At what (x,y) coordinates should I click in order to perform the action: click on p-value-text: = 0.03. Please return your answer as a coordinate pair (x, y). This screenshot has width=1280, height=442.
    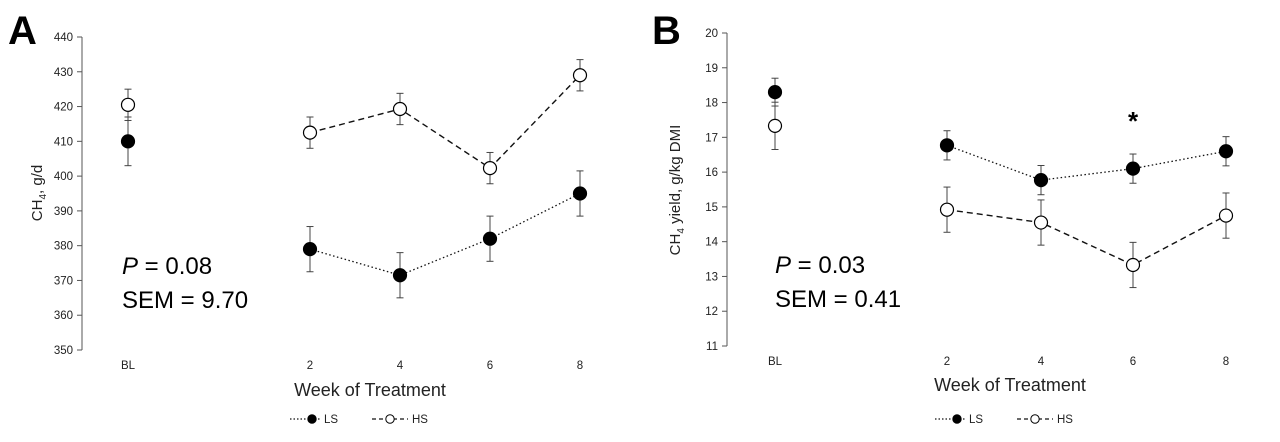
    Looking at the image, I should click on (828, 265).